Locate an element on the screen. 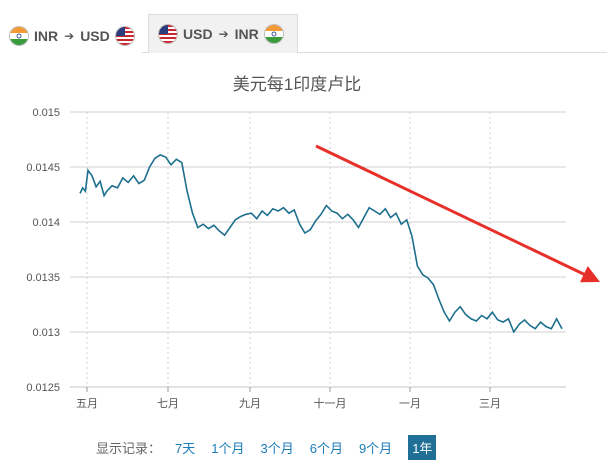 This screenshot has width=607, height=474. currency-tabs: INR ➔ USD USD ➔ INR is located at coordinates (303, 27).